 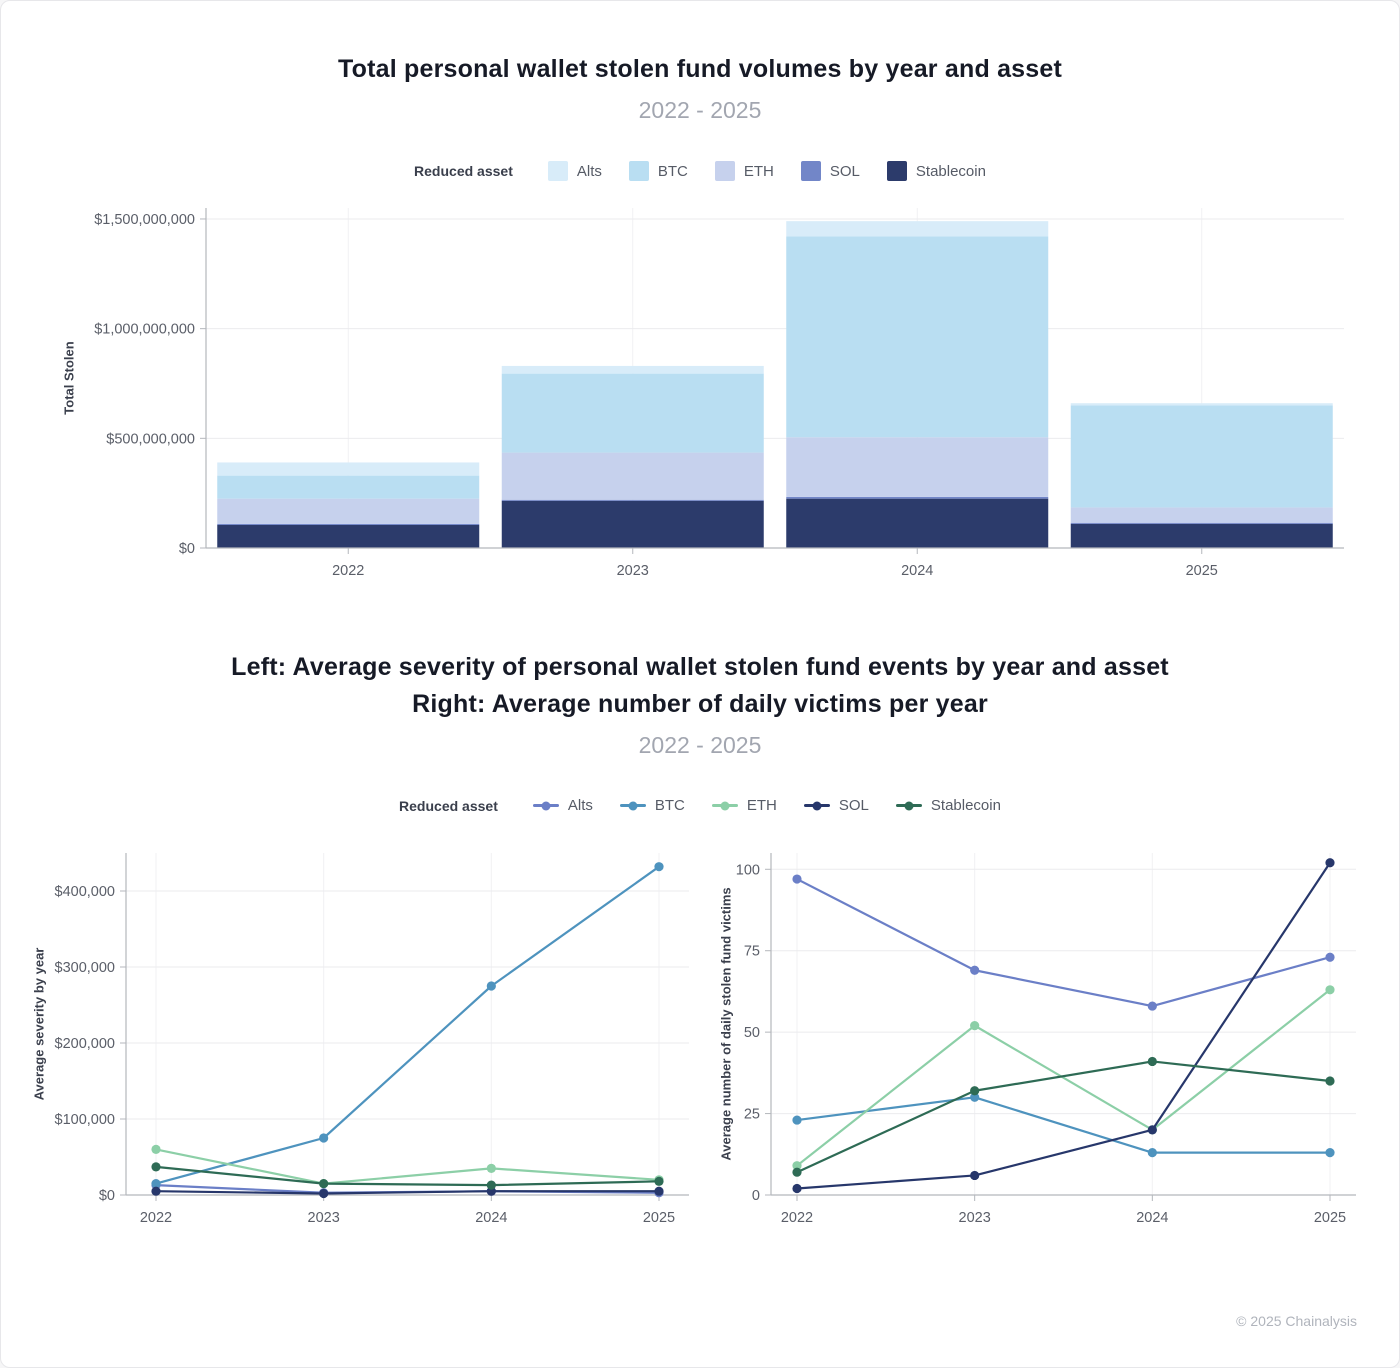 What do you see at coordinates (658, 171) in the screenshot?
I see `legend-item-btc: BTC` at bounding box center [658, 171].